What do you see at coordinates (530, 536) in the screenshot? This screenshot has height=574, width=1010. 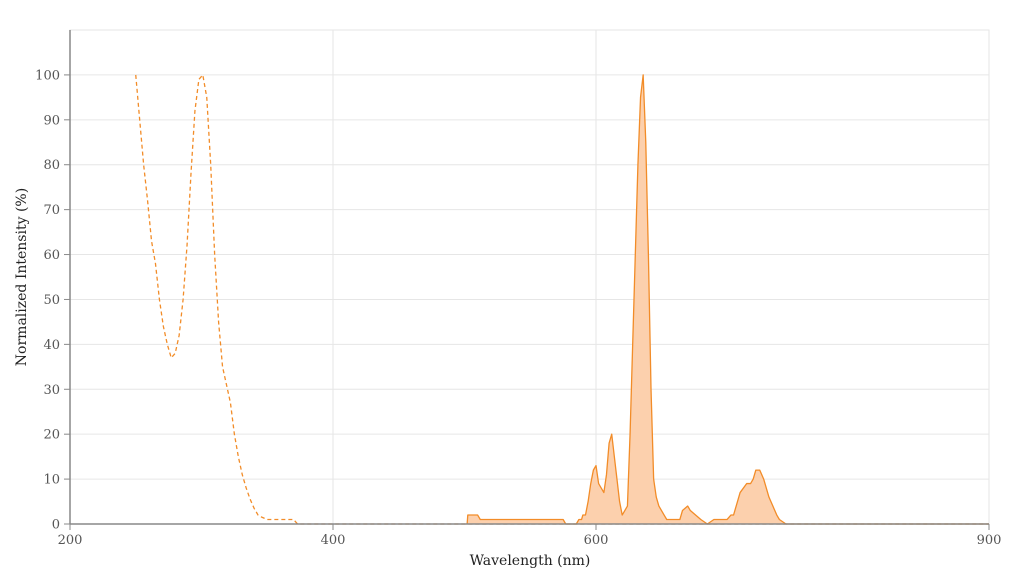 I see `x-axis-ticks: 200 400 600 900` at bounding box center [530, 536].